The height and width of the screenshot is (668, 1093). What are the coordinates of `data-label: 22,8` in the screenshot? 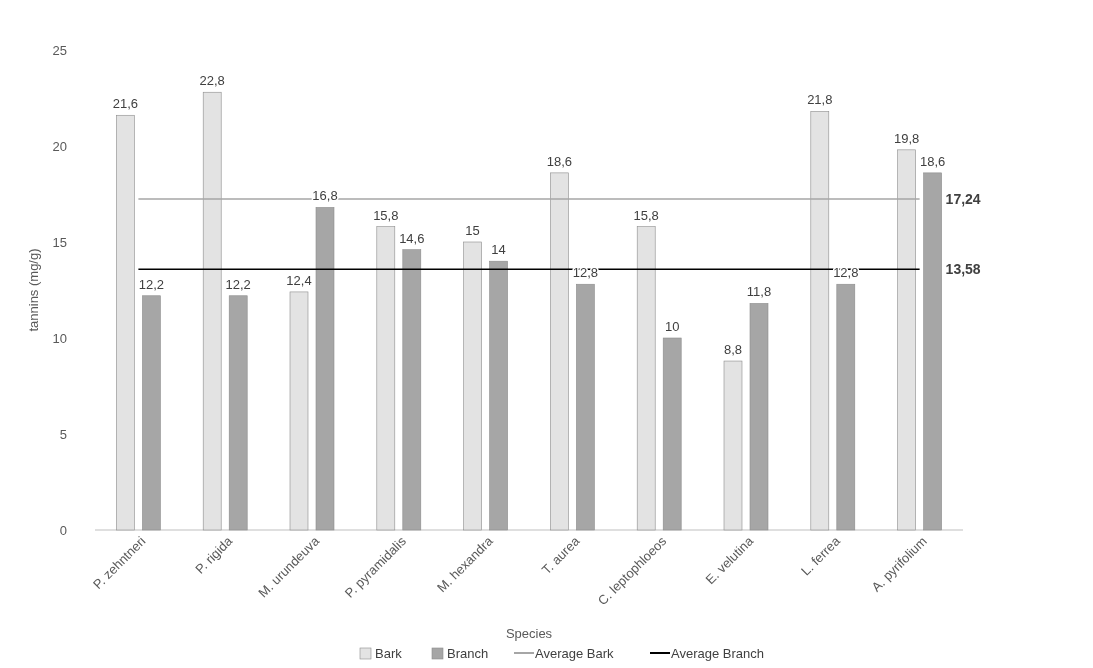 It's located at (212, 81).